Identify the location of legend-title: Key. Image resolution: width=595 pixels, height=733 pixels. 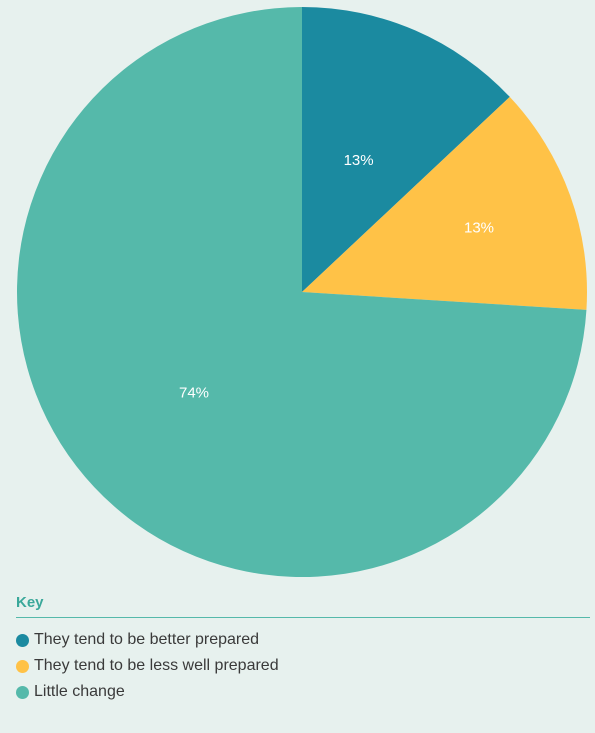
(303, 606).